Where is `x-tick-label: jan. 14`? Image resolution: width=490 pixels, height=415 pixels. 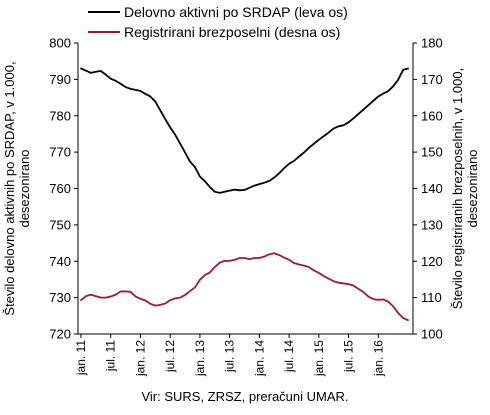
x-tick-label: jan. 14 is located at coordinates (259, 358).